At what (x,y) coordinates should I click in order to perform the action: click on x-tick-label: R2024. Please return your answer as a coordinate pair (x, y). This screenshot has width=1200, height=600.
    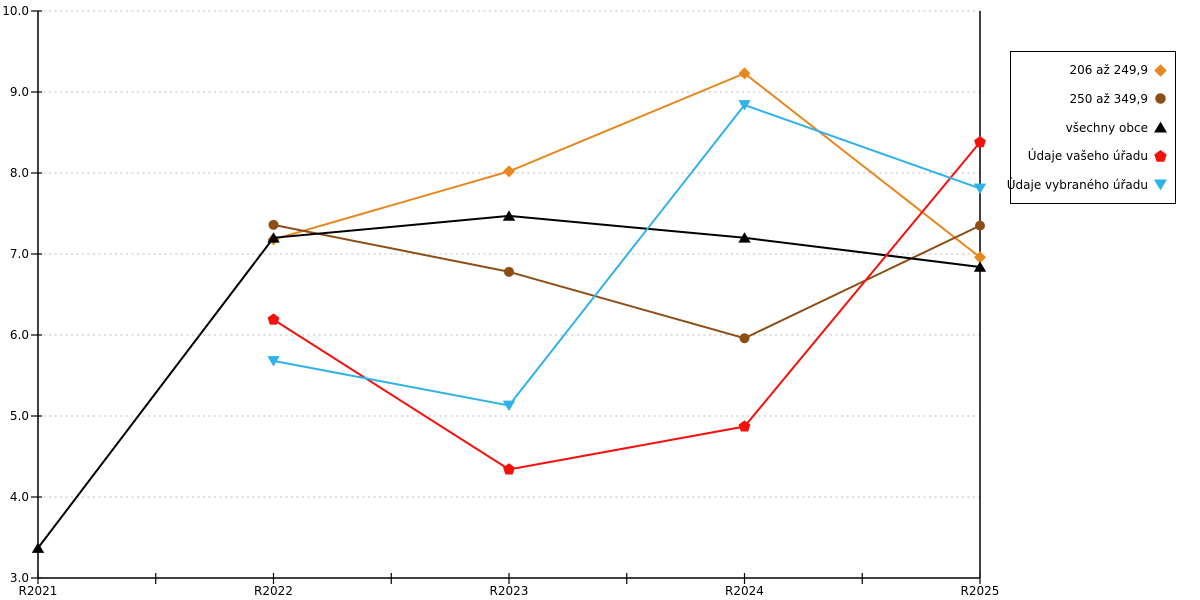
    Looking at the image, I should click on (744, 591).